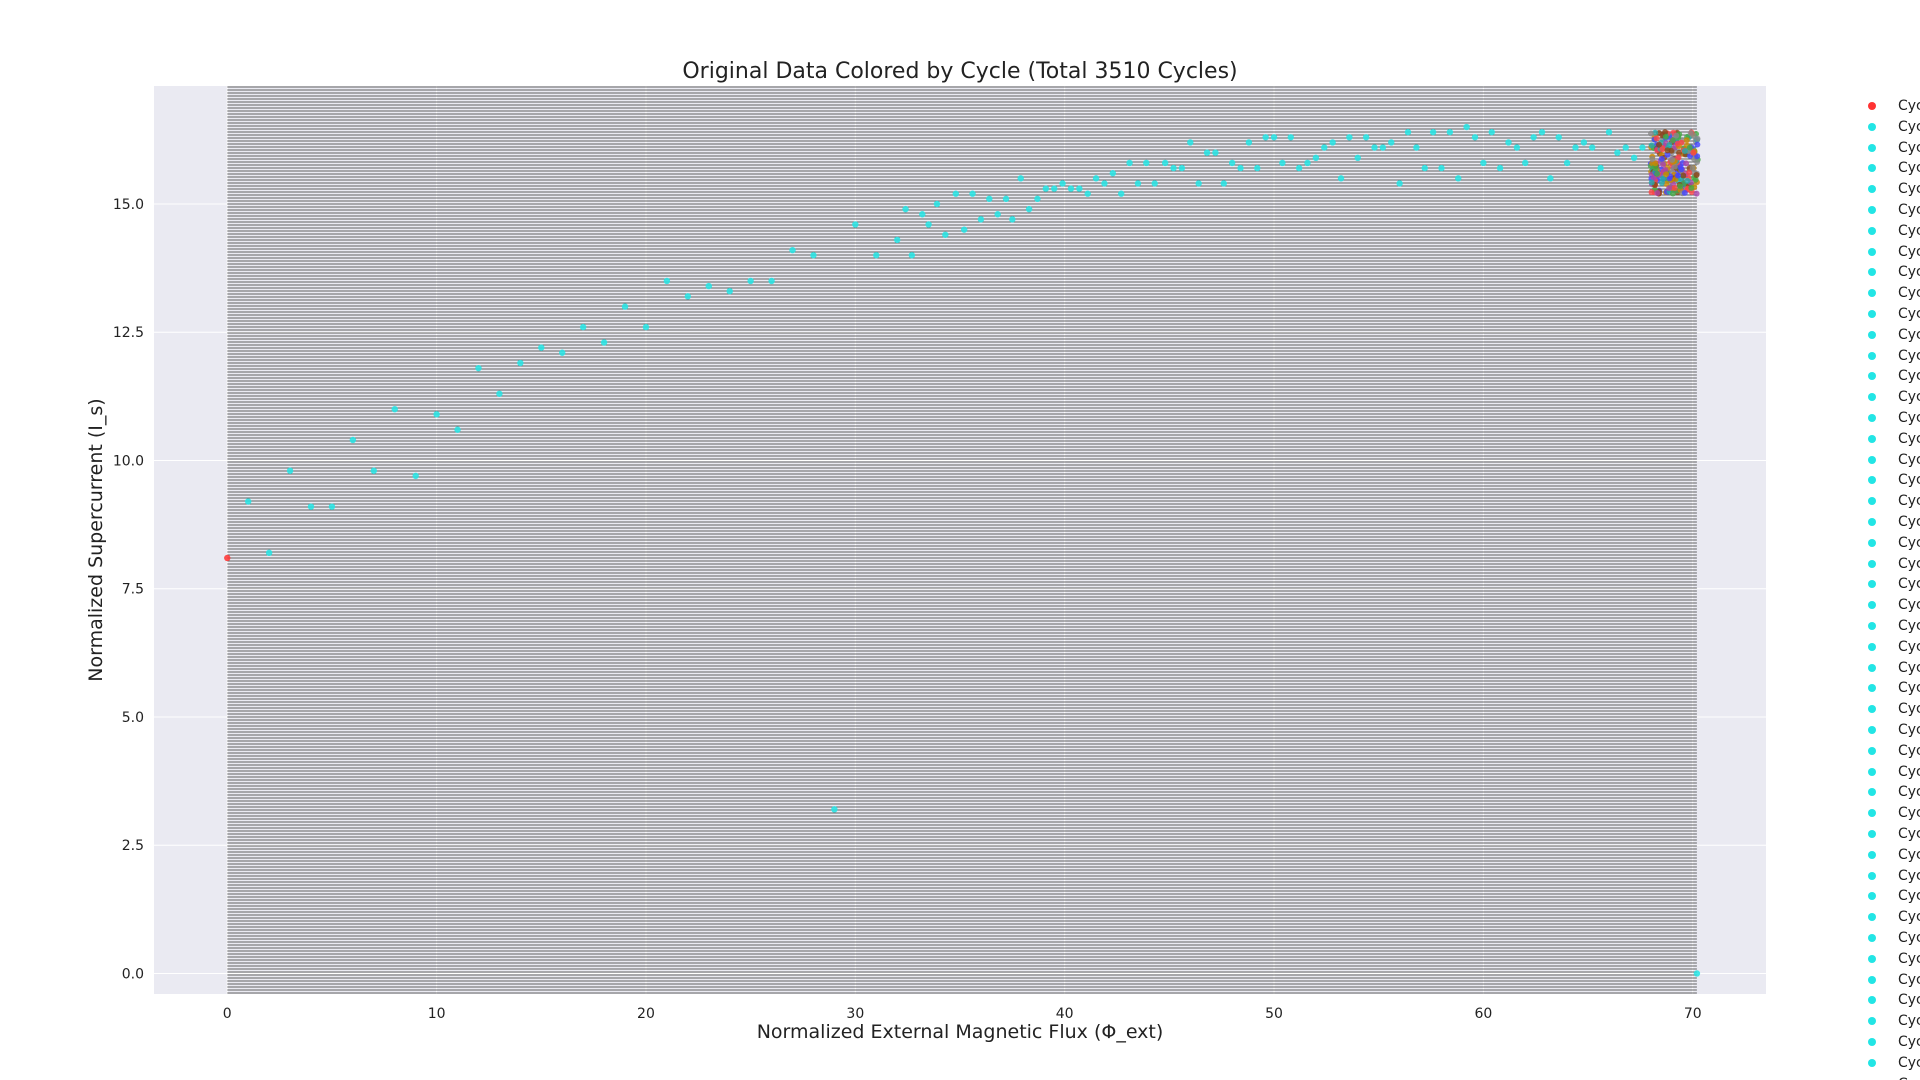 This screenshot has height=1080, width=1920. What do you see at coordinates (128, 205) in the screenshot?
I see `y-tick-label: 15.0` at bounding box center [128, 205].